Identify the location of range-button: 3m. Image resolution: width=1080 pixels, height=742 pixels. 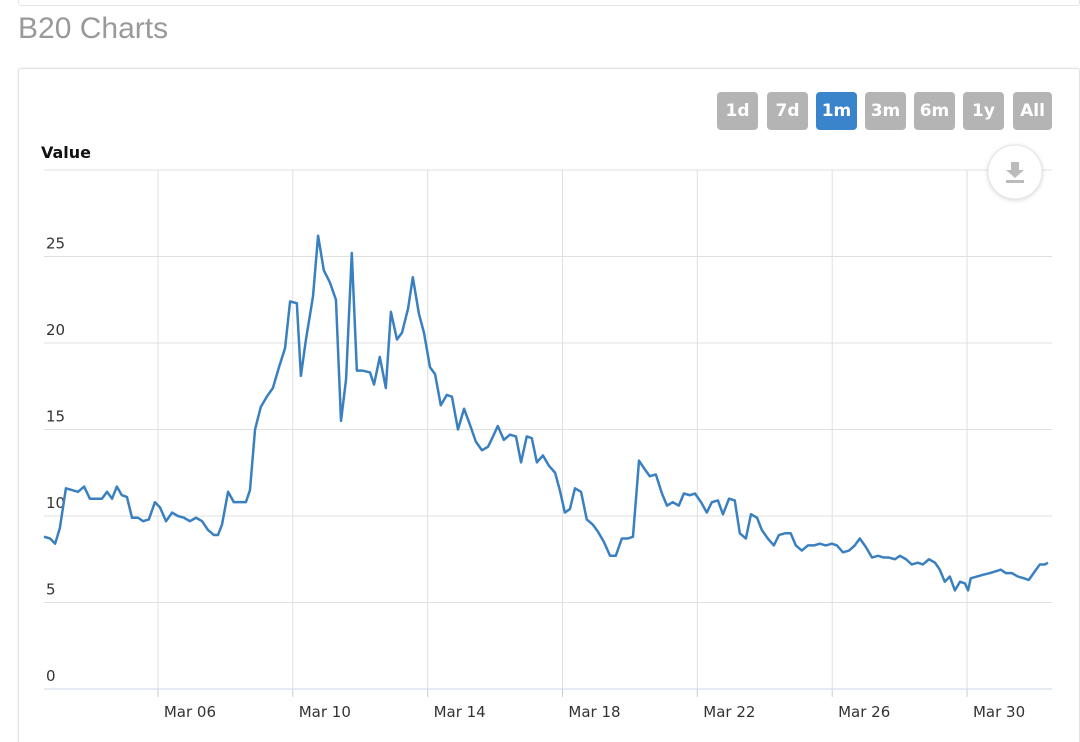
(885, 111).